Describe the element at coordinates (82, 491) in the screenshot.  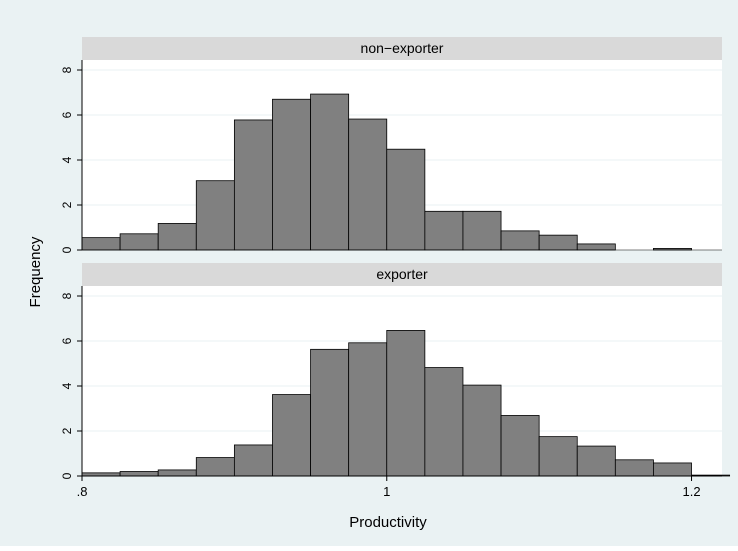
I see `x-tick-label: .8` at that location.